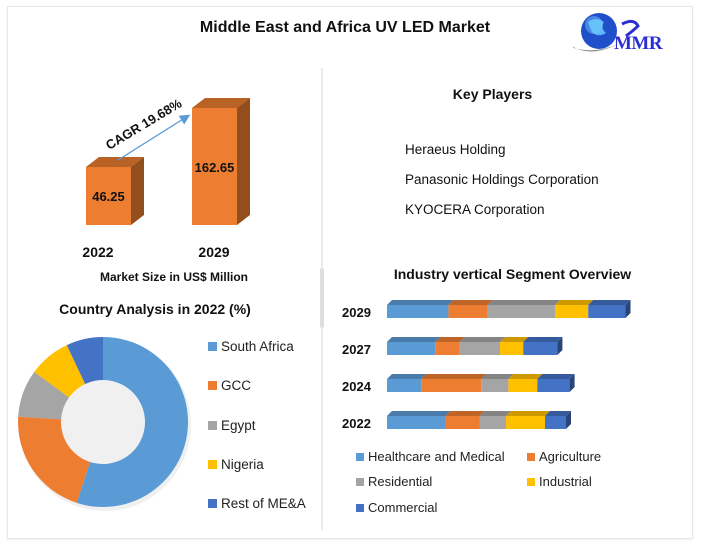 The width and height of the screenshot is (701, 544). I want to click on legend-label: Residential, so click(400, 481).